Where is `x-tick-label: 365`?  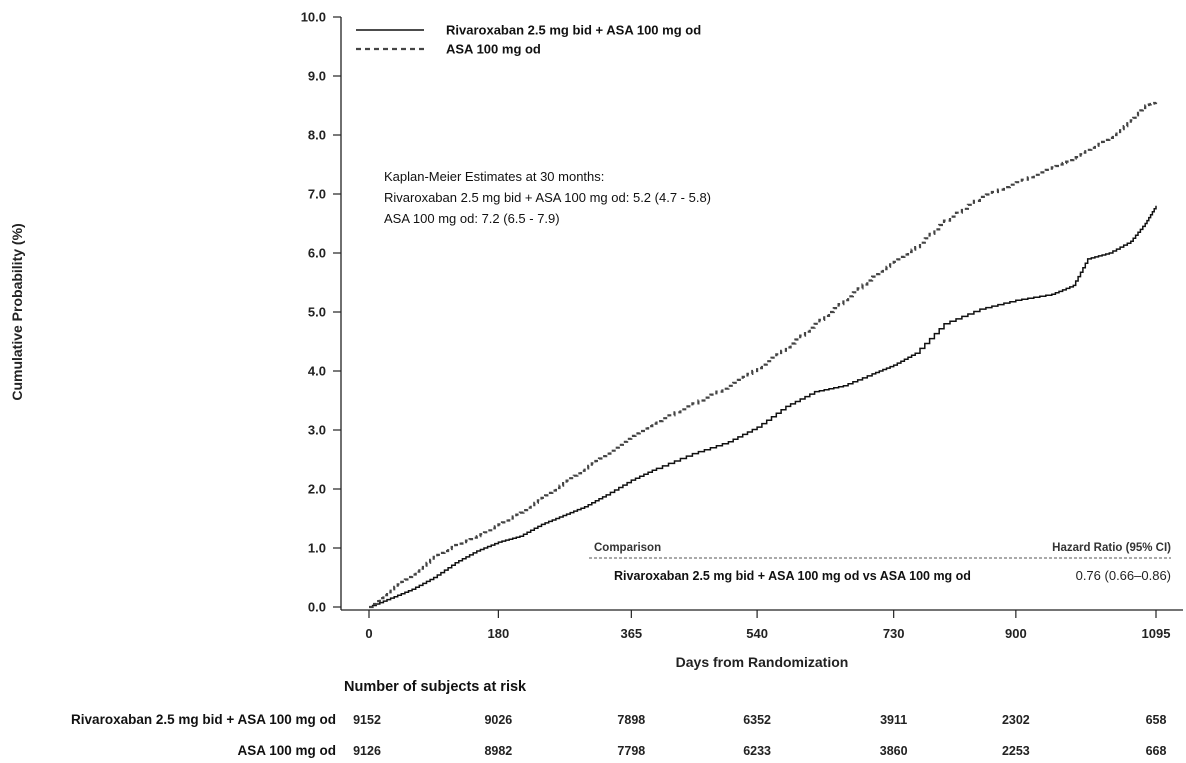 x-tick-label: 365 is located at coordinates (631, 633).